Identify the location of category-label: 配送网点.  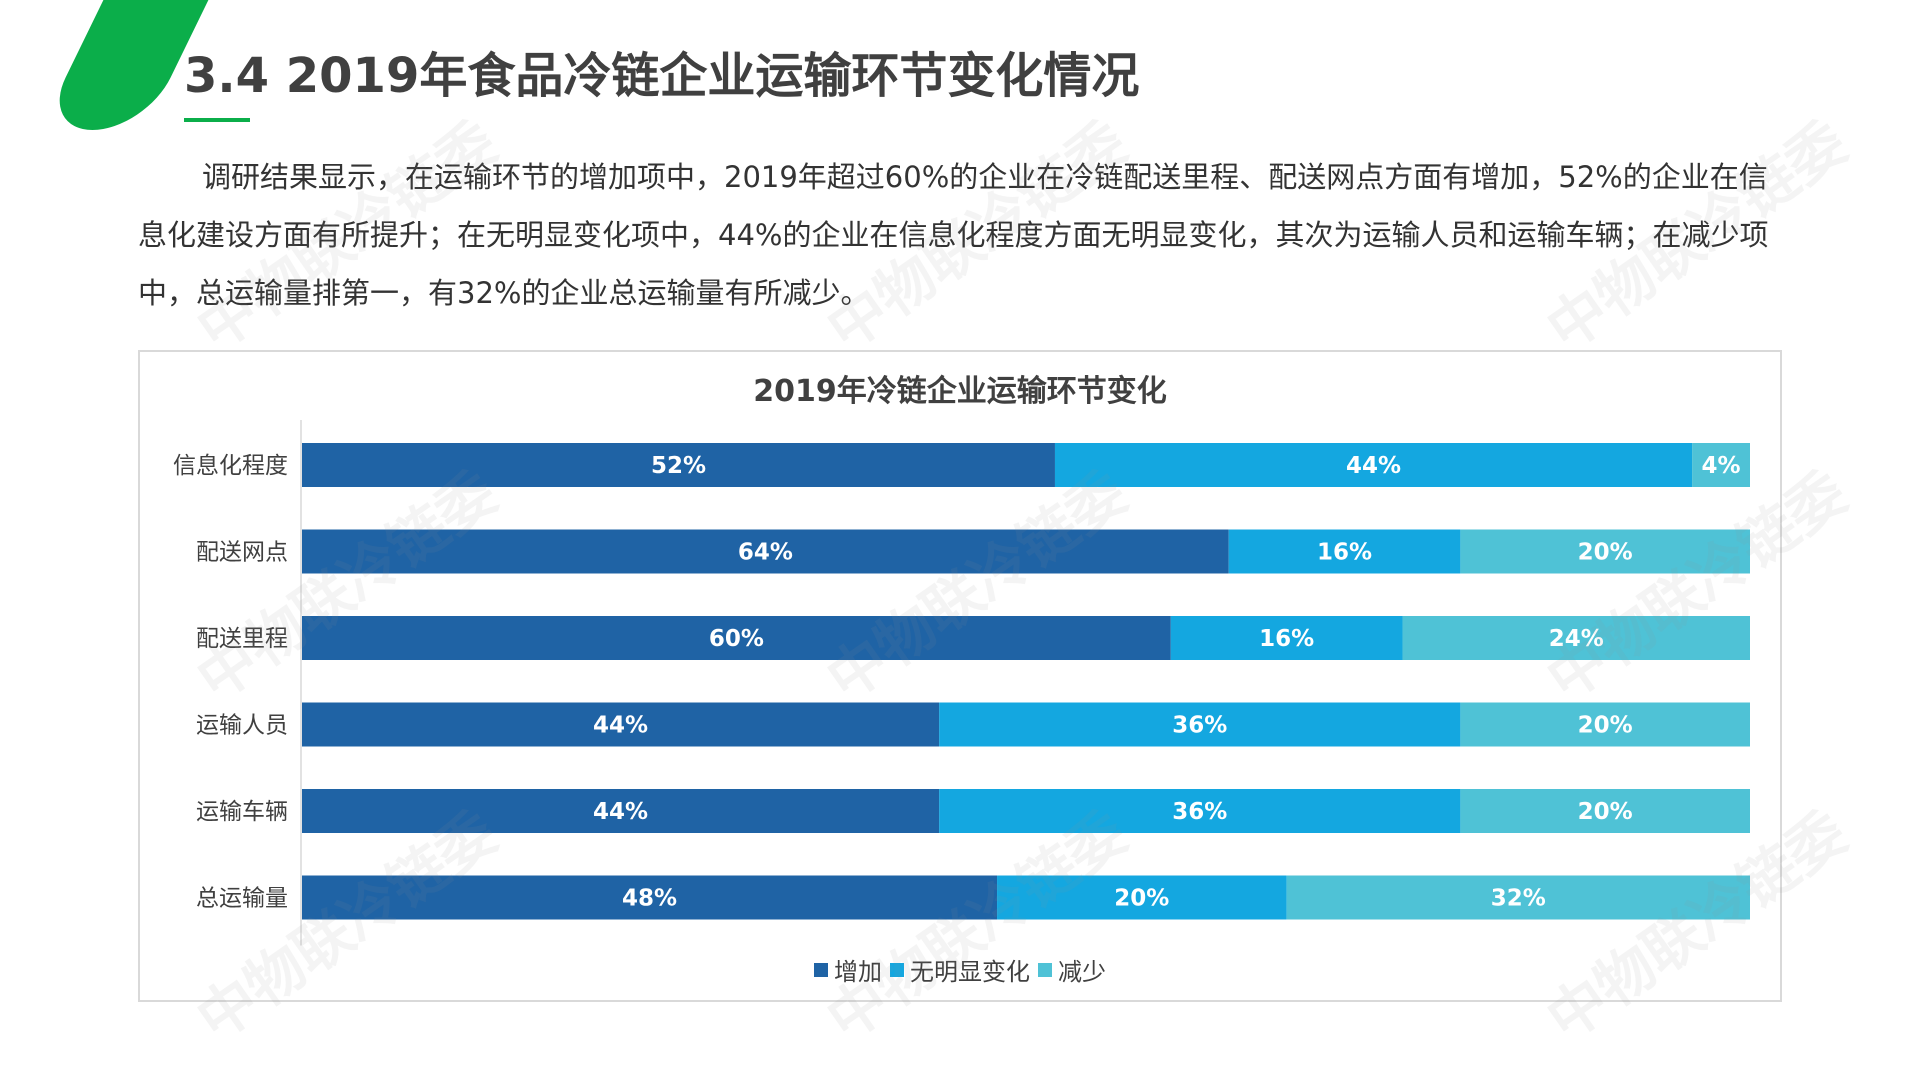
(242, 553).